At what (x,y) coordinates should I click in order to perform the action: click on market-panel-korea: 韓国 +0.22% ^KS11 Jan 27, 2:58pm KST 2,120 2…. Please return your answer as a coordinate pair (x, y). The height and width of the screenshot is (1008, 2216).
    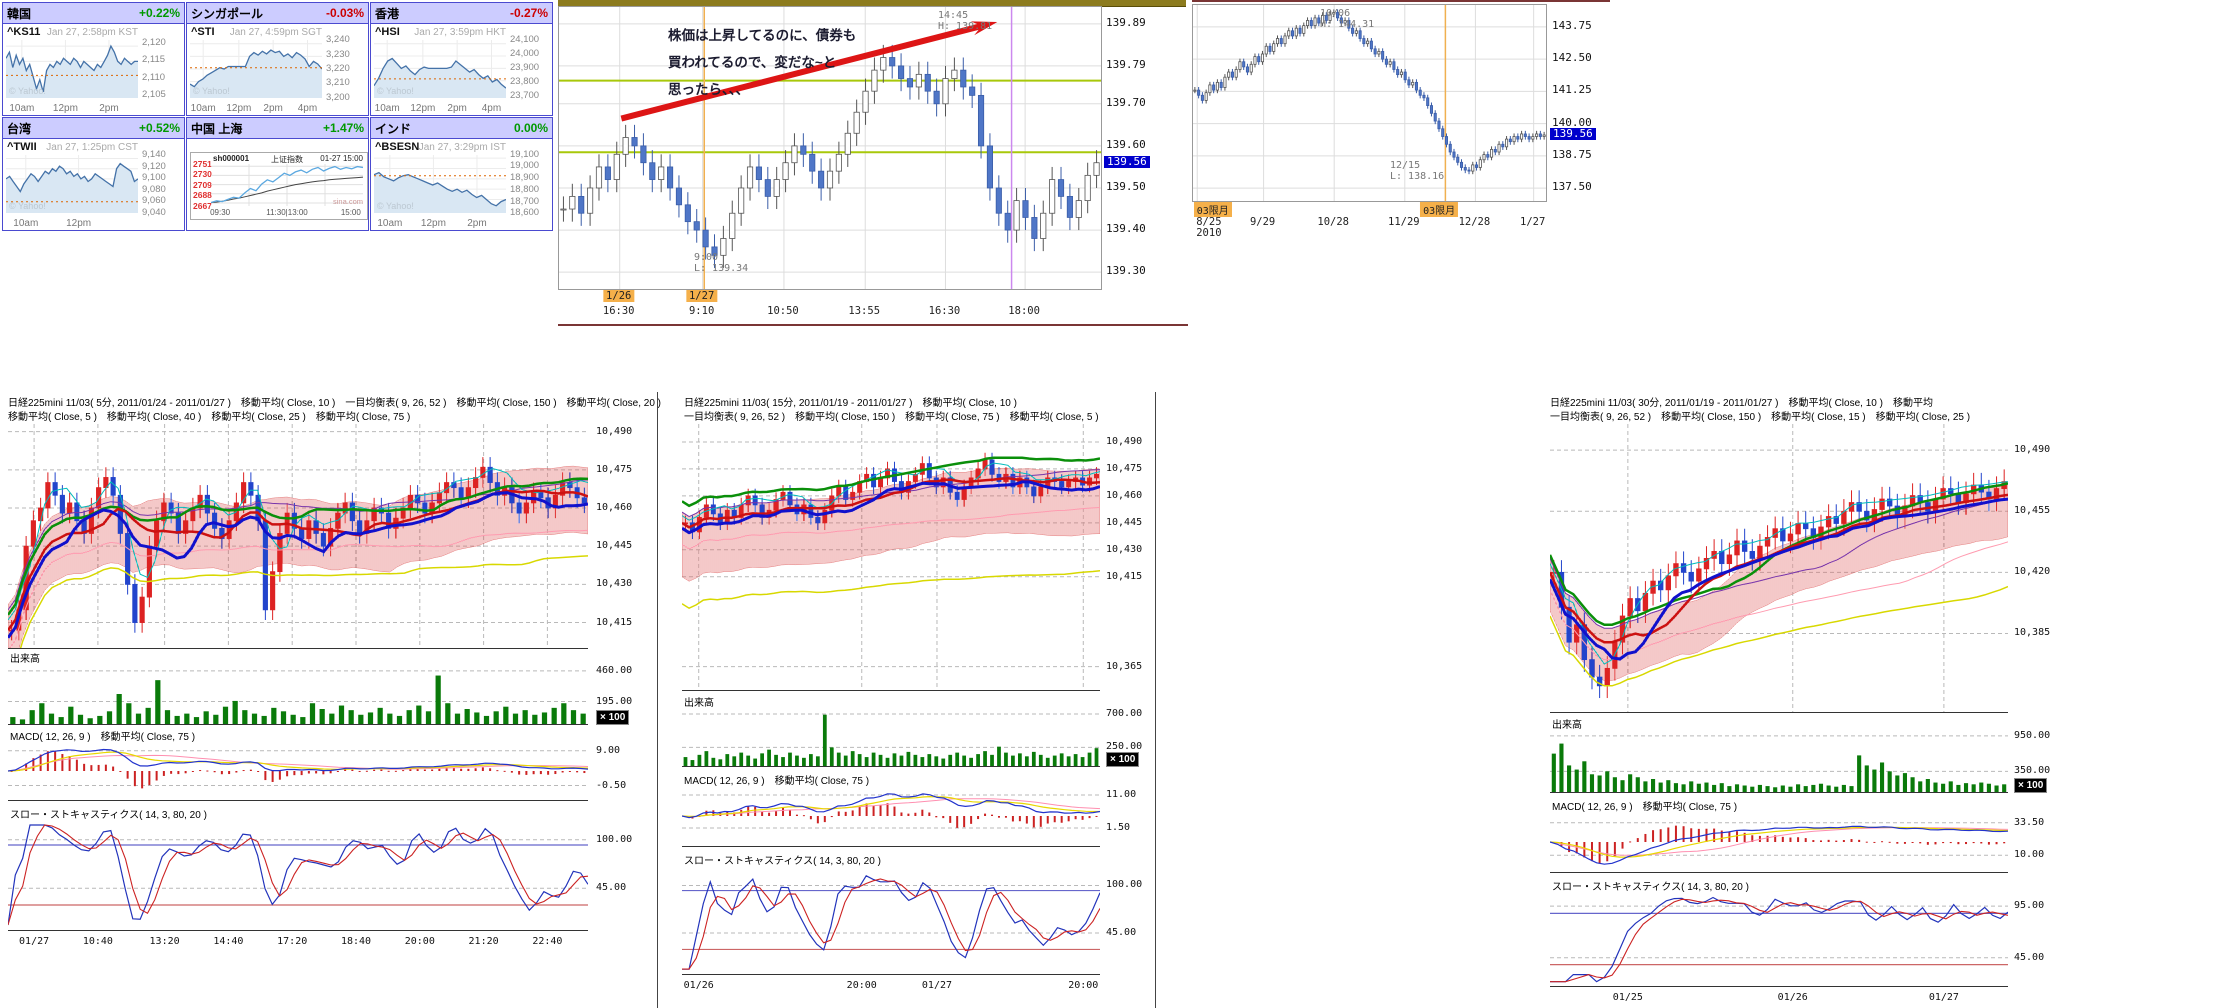
    Looking at the image, I should click on (93, 59).